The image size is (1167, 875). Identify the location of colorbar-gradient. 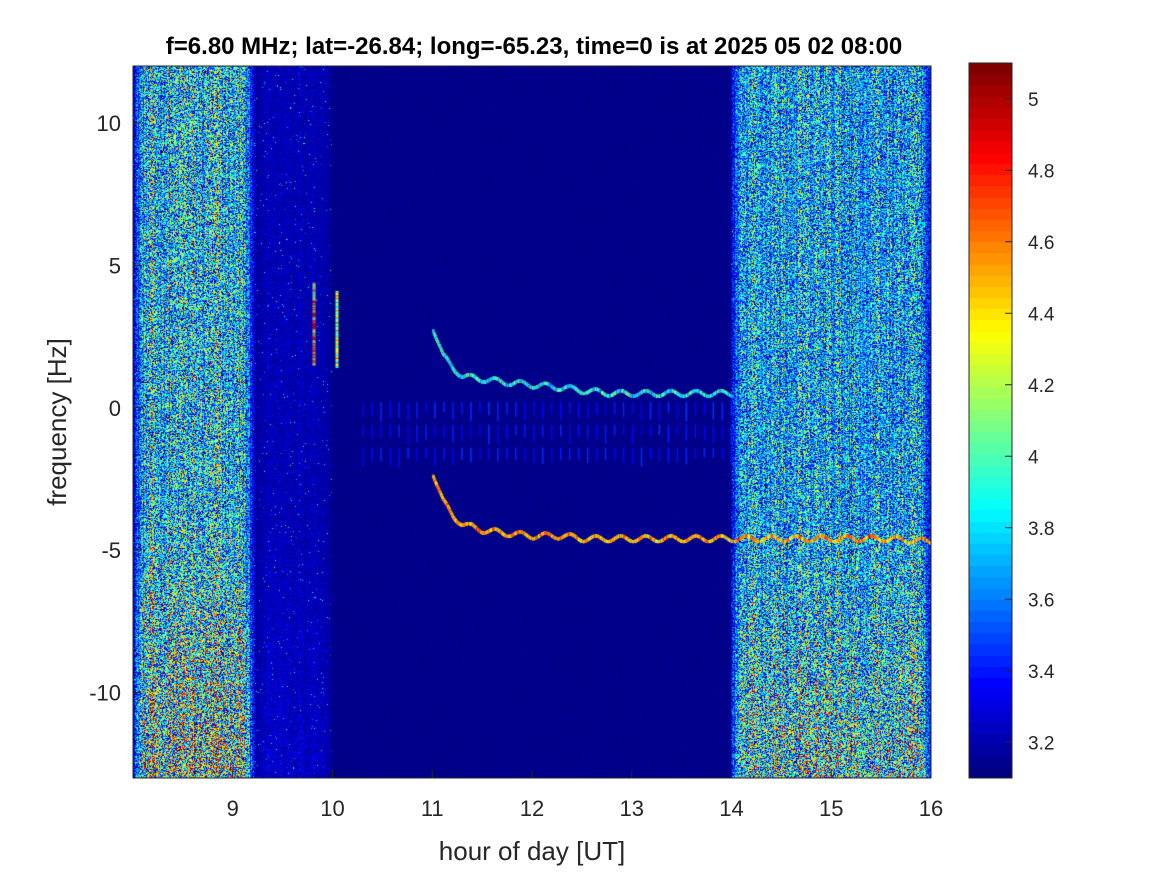
(990, 420).